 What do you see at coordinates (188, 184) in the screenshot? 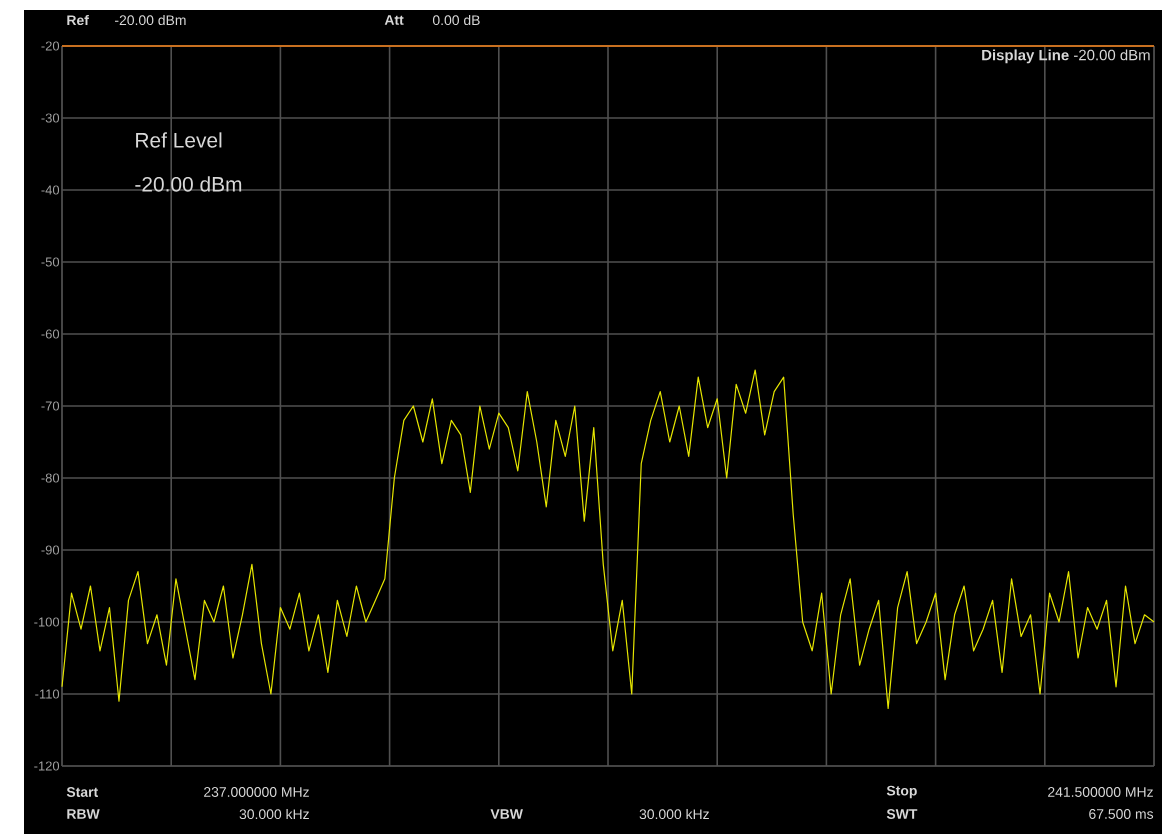
I see `annotation: -20.00 dBm` at bounding box center [188, 184].